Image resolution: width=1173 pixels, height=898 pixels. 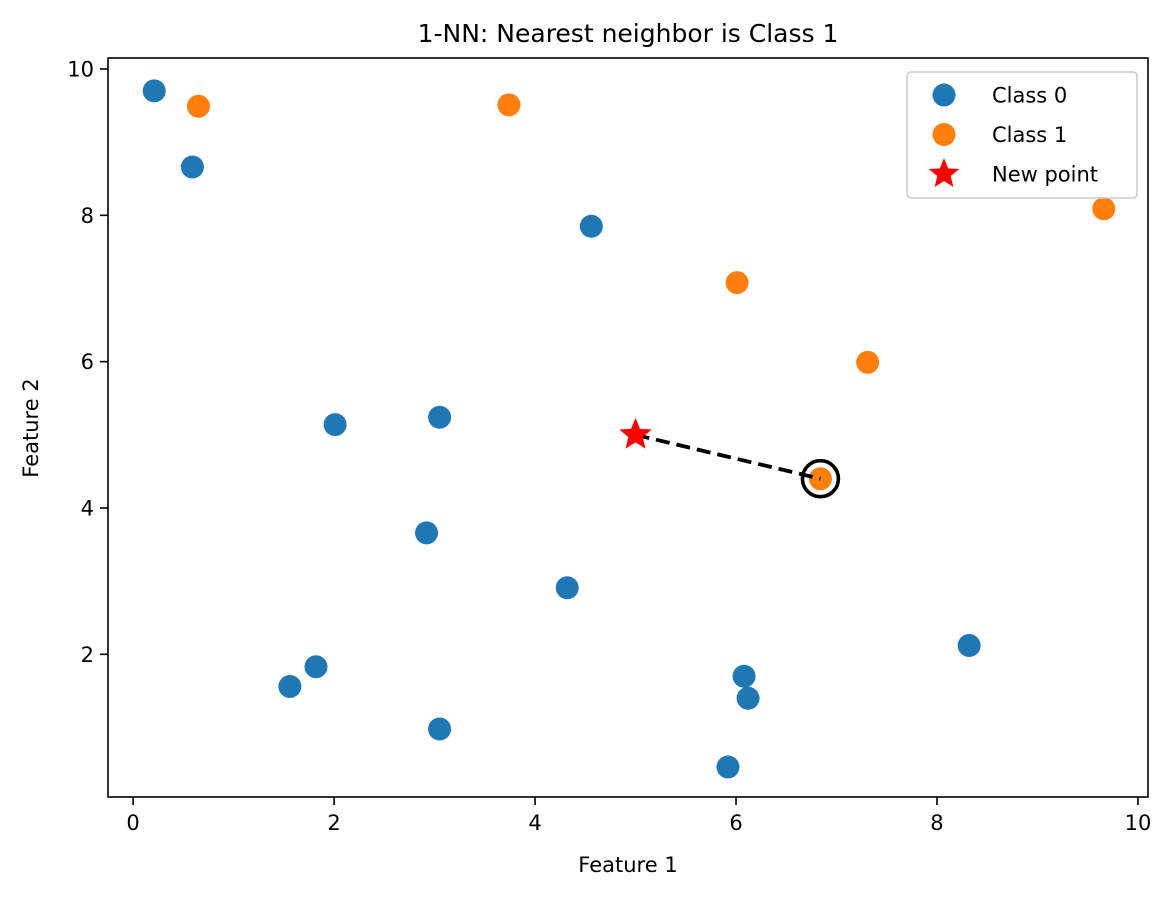 I want to click on nearest-neighbor-ring, so click(x=820, y=478).